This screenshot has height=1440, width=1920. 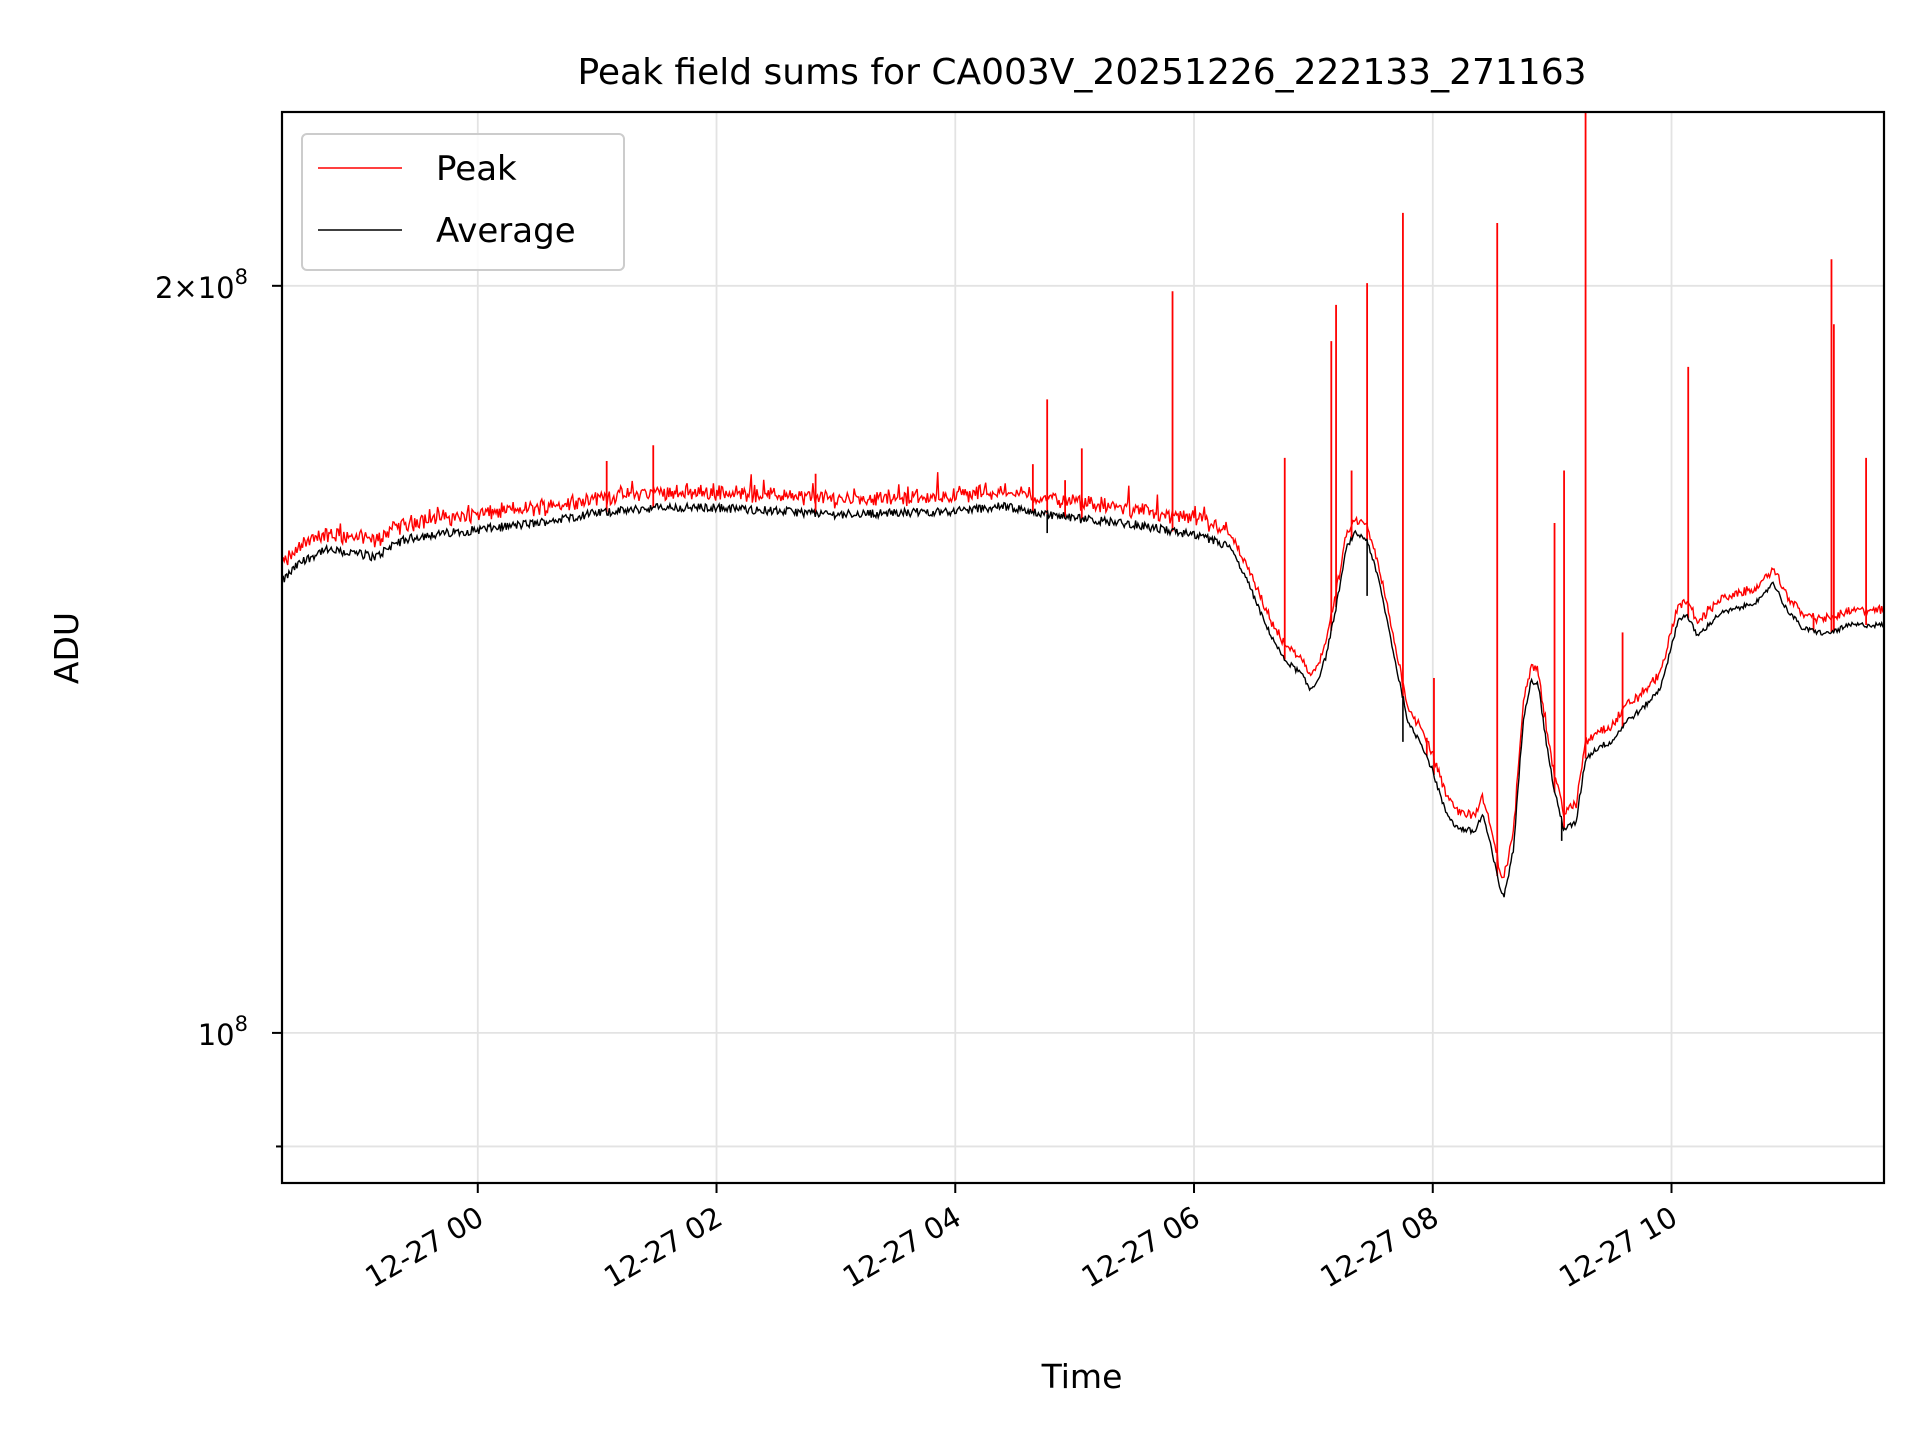 What do you see at coordinates (1082, 1376) in the screenshot?
I see `x-axis-label: Time` at bounding box center [1082, 1376].